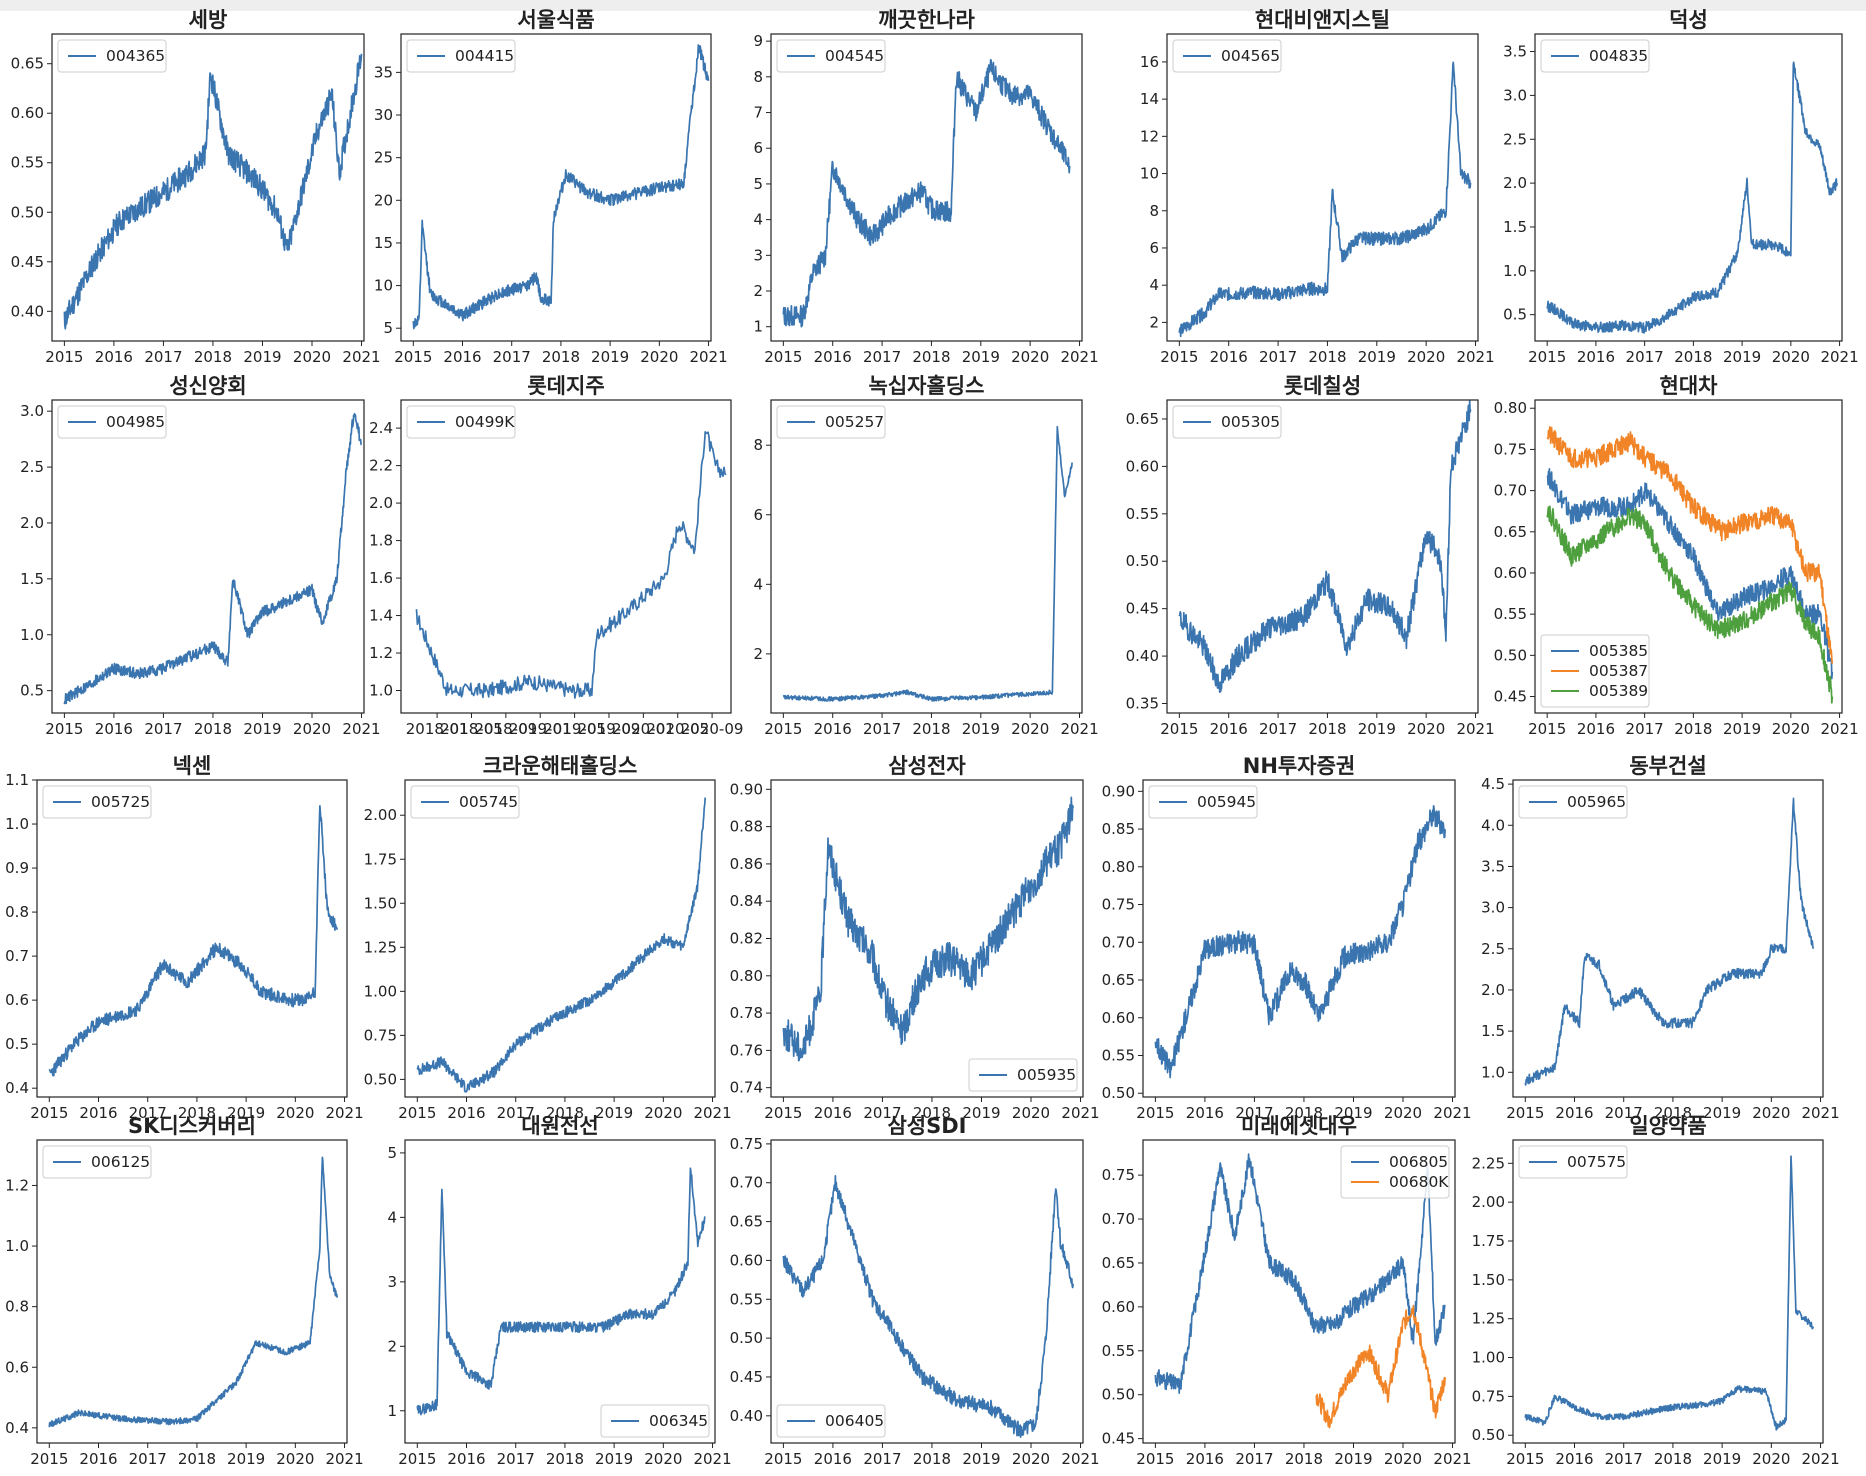 The width and height of the screenshot is (1866, 1476). I want to click on chart-title: 삼성SDI, so click(926, 1126).